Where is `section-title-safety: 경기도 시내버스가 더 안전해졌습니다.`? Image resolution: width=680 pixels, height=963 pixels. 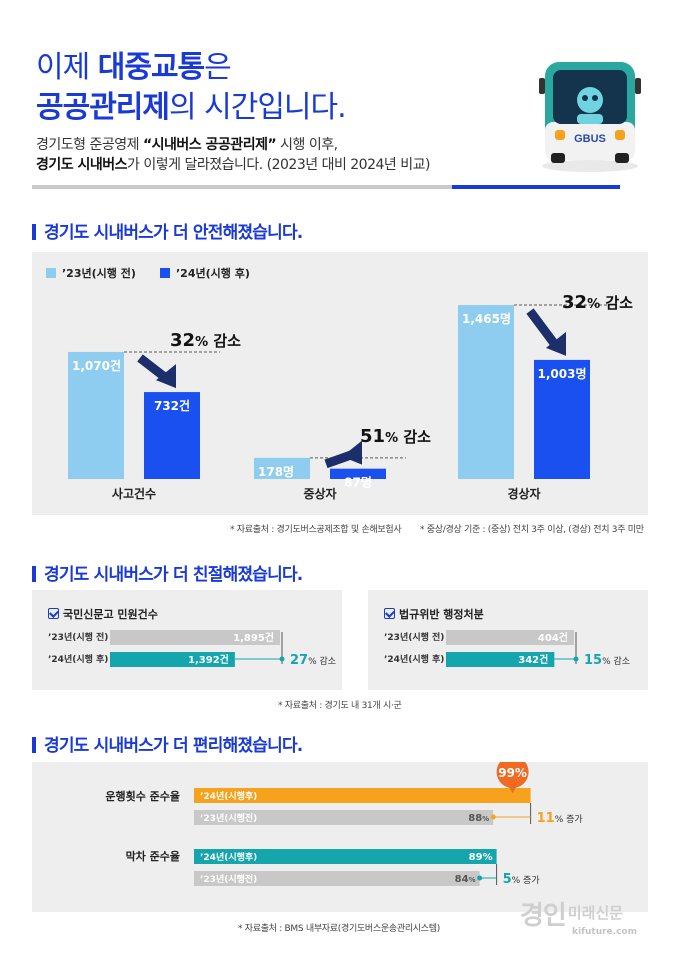
section-title-safety: 경기도 시내버스가 더 안전해졌습니다. is located at coordinates (167, 230).